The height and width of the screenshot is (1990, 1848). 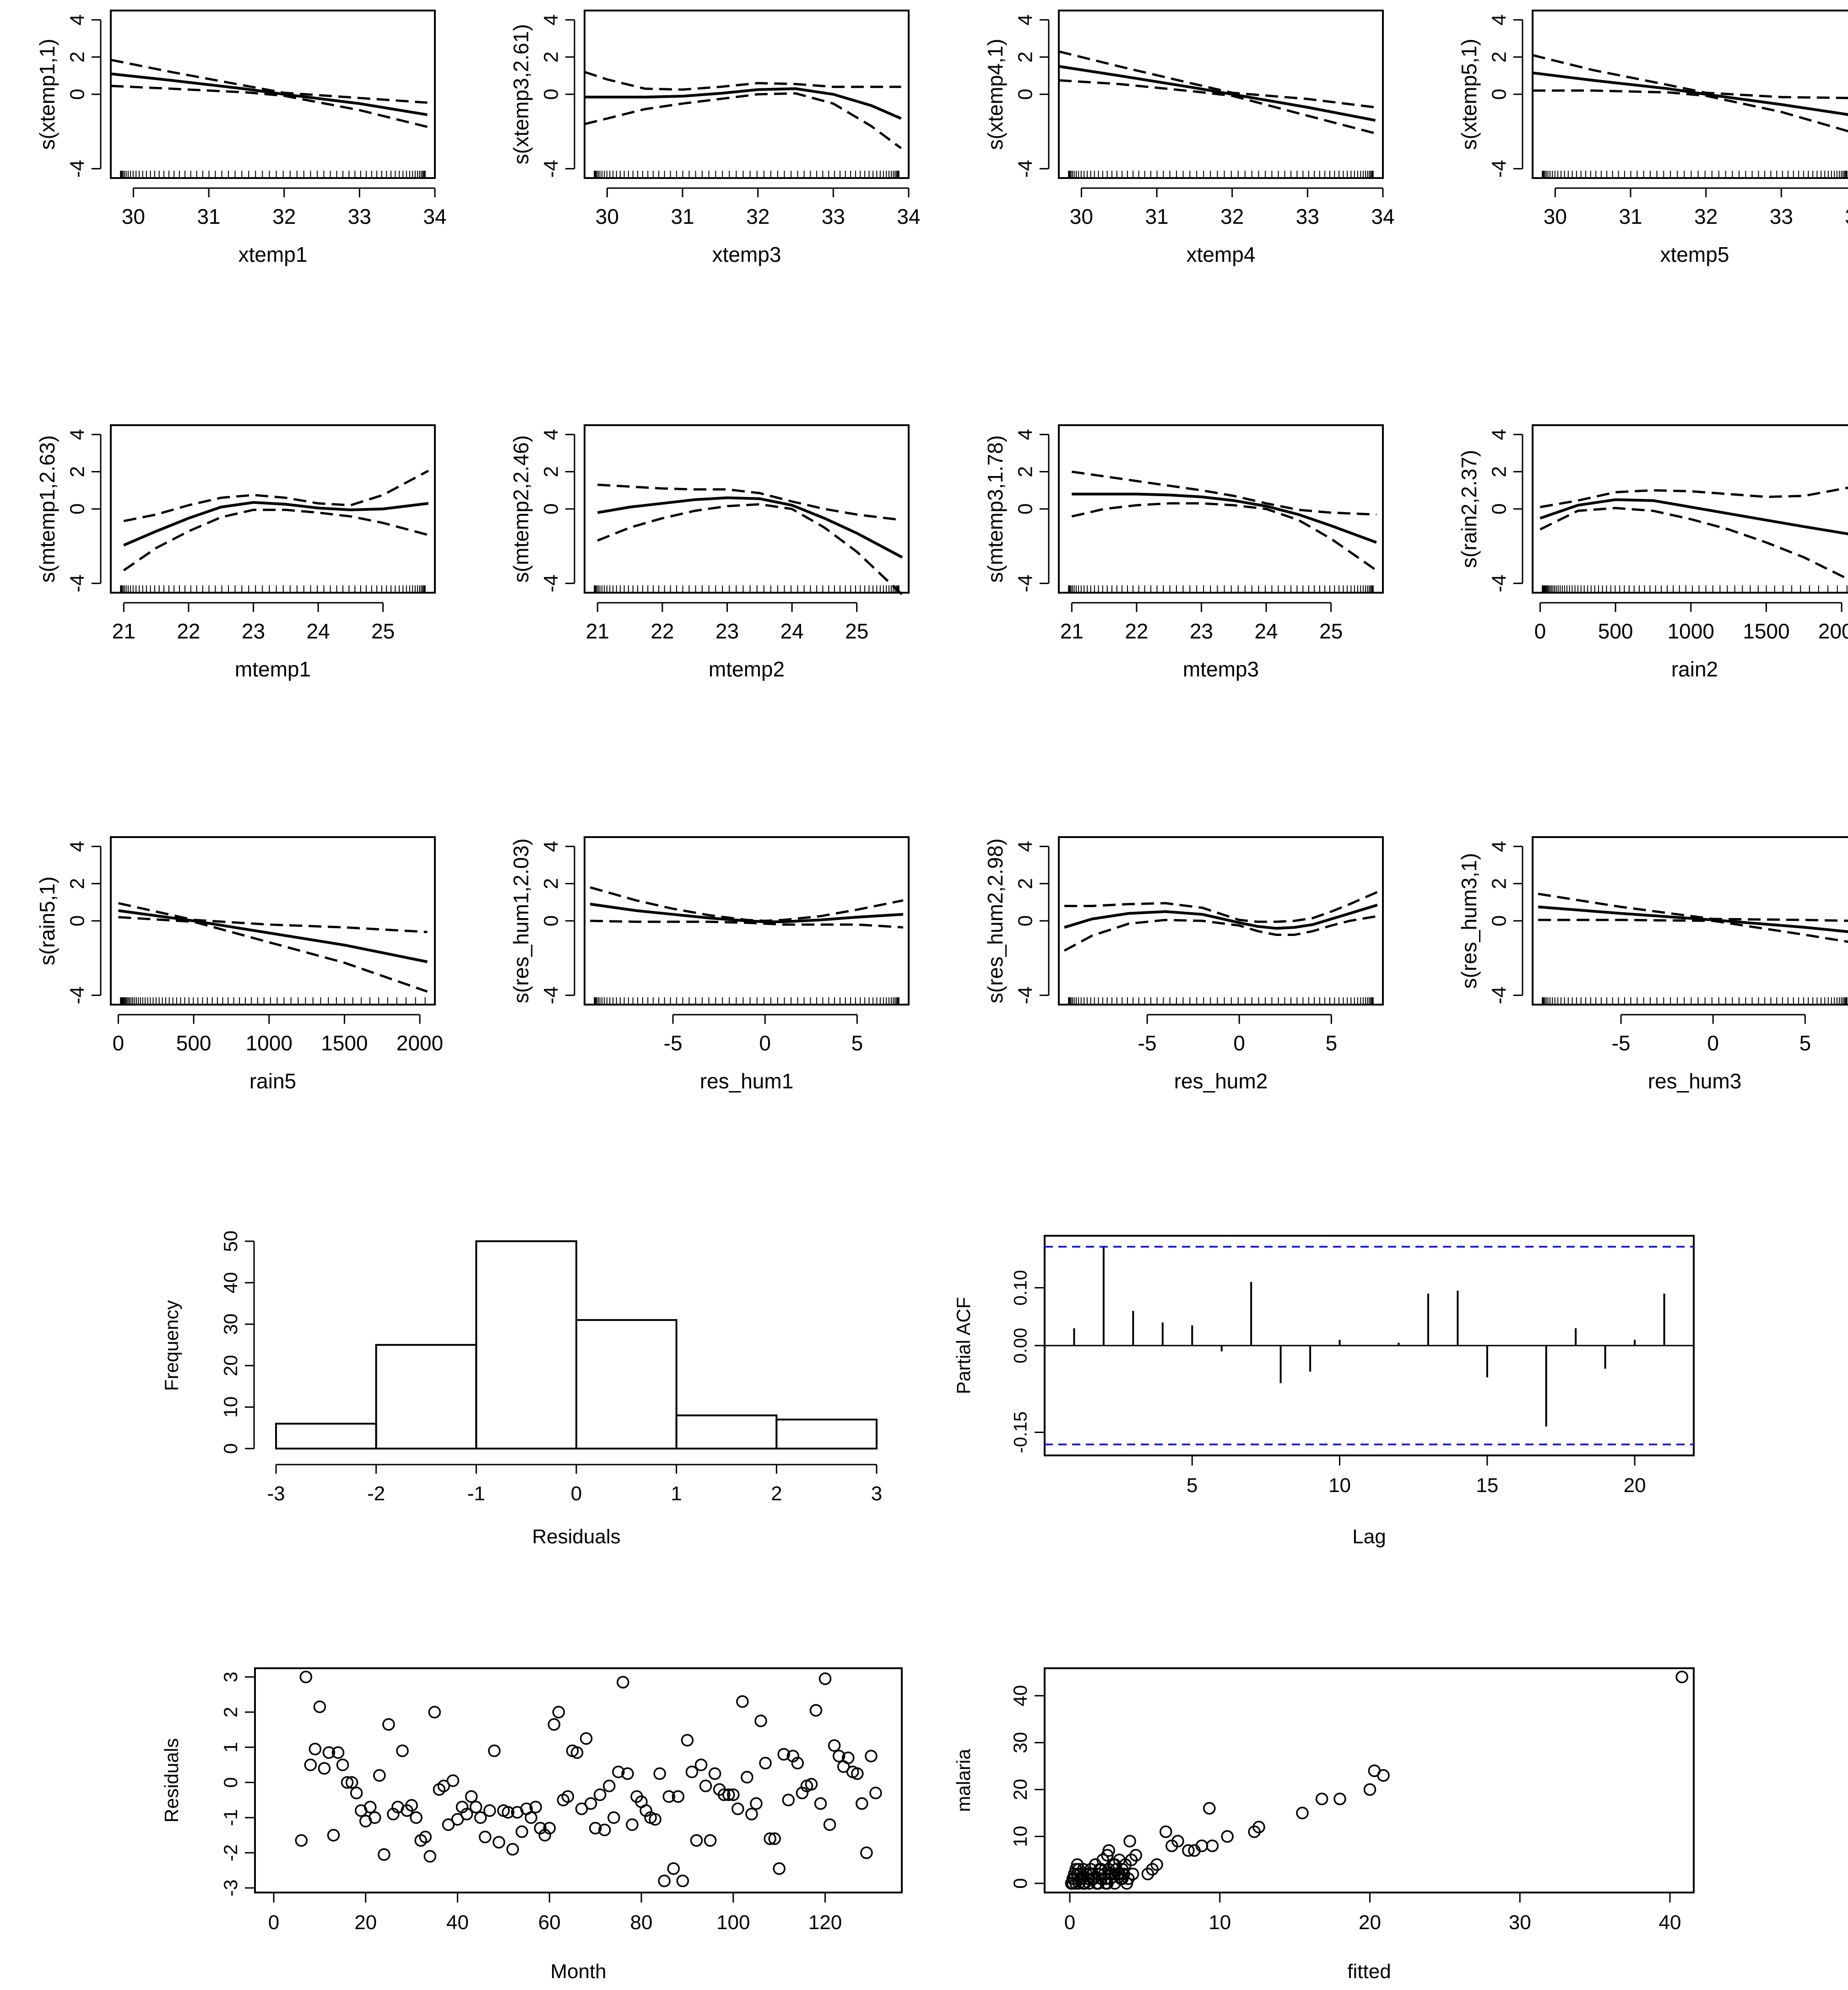 I want to click on x-tick-label: 500, so click(x=1615, y=631).